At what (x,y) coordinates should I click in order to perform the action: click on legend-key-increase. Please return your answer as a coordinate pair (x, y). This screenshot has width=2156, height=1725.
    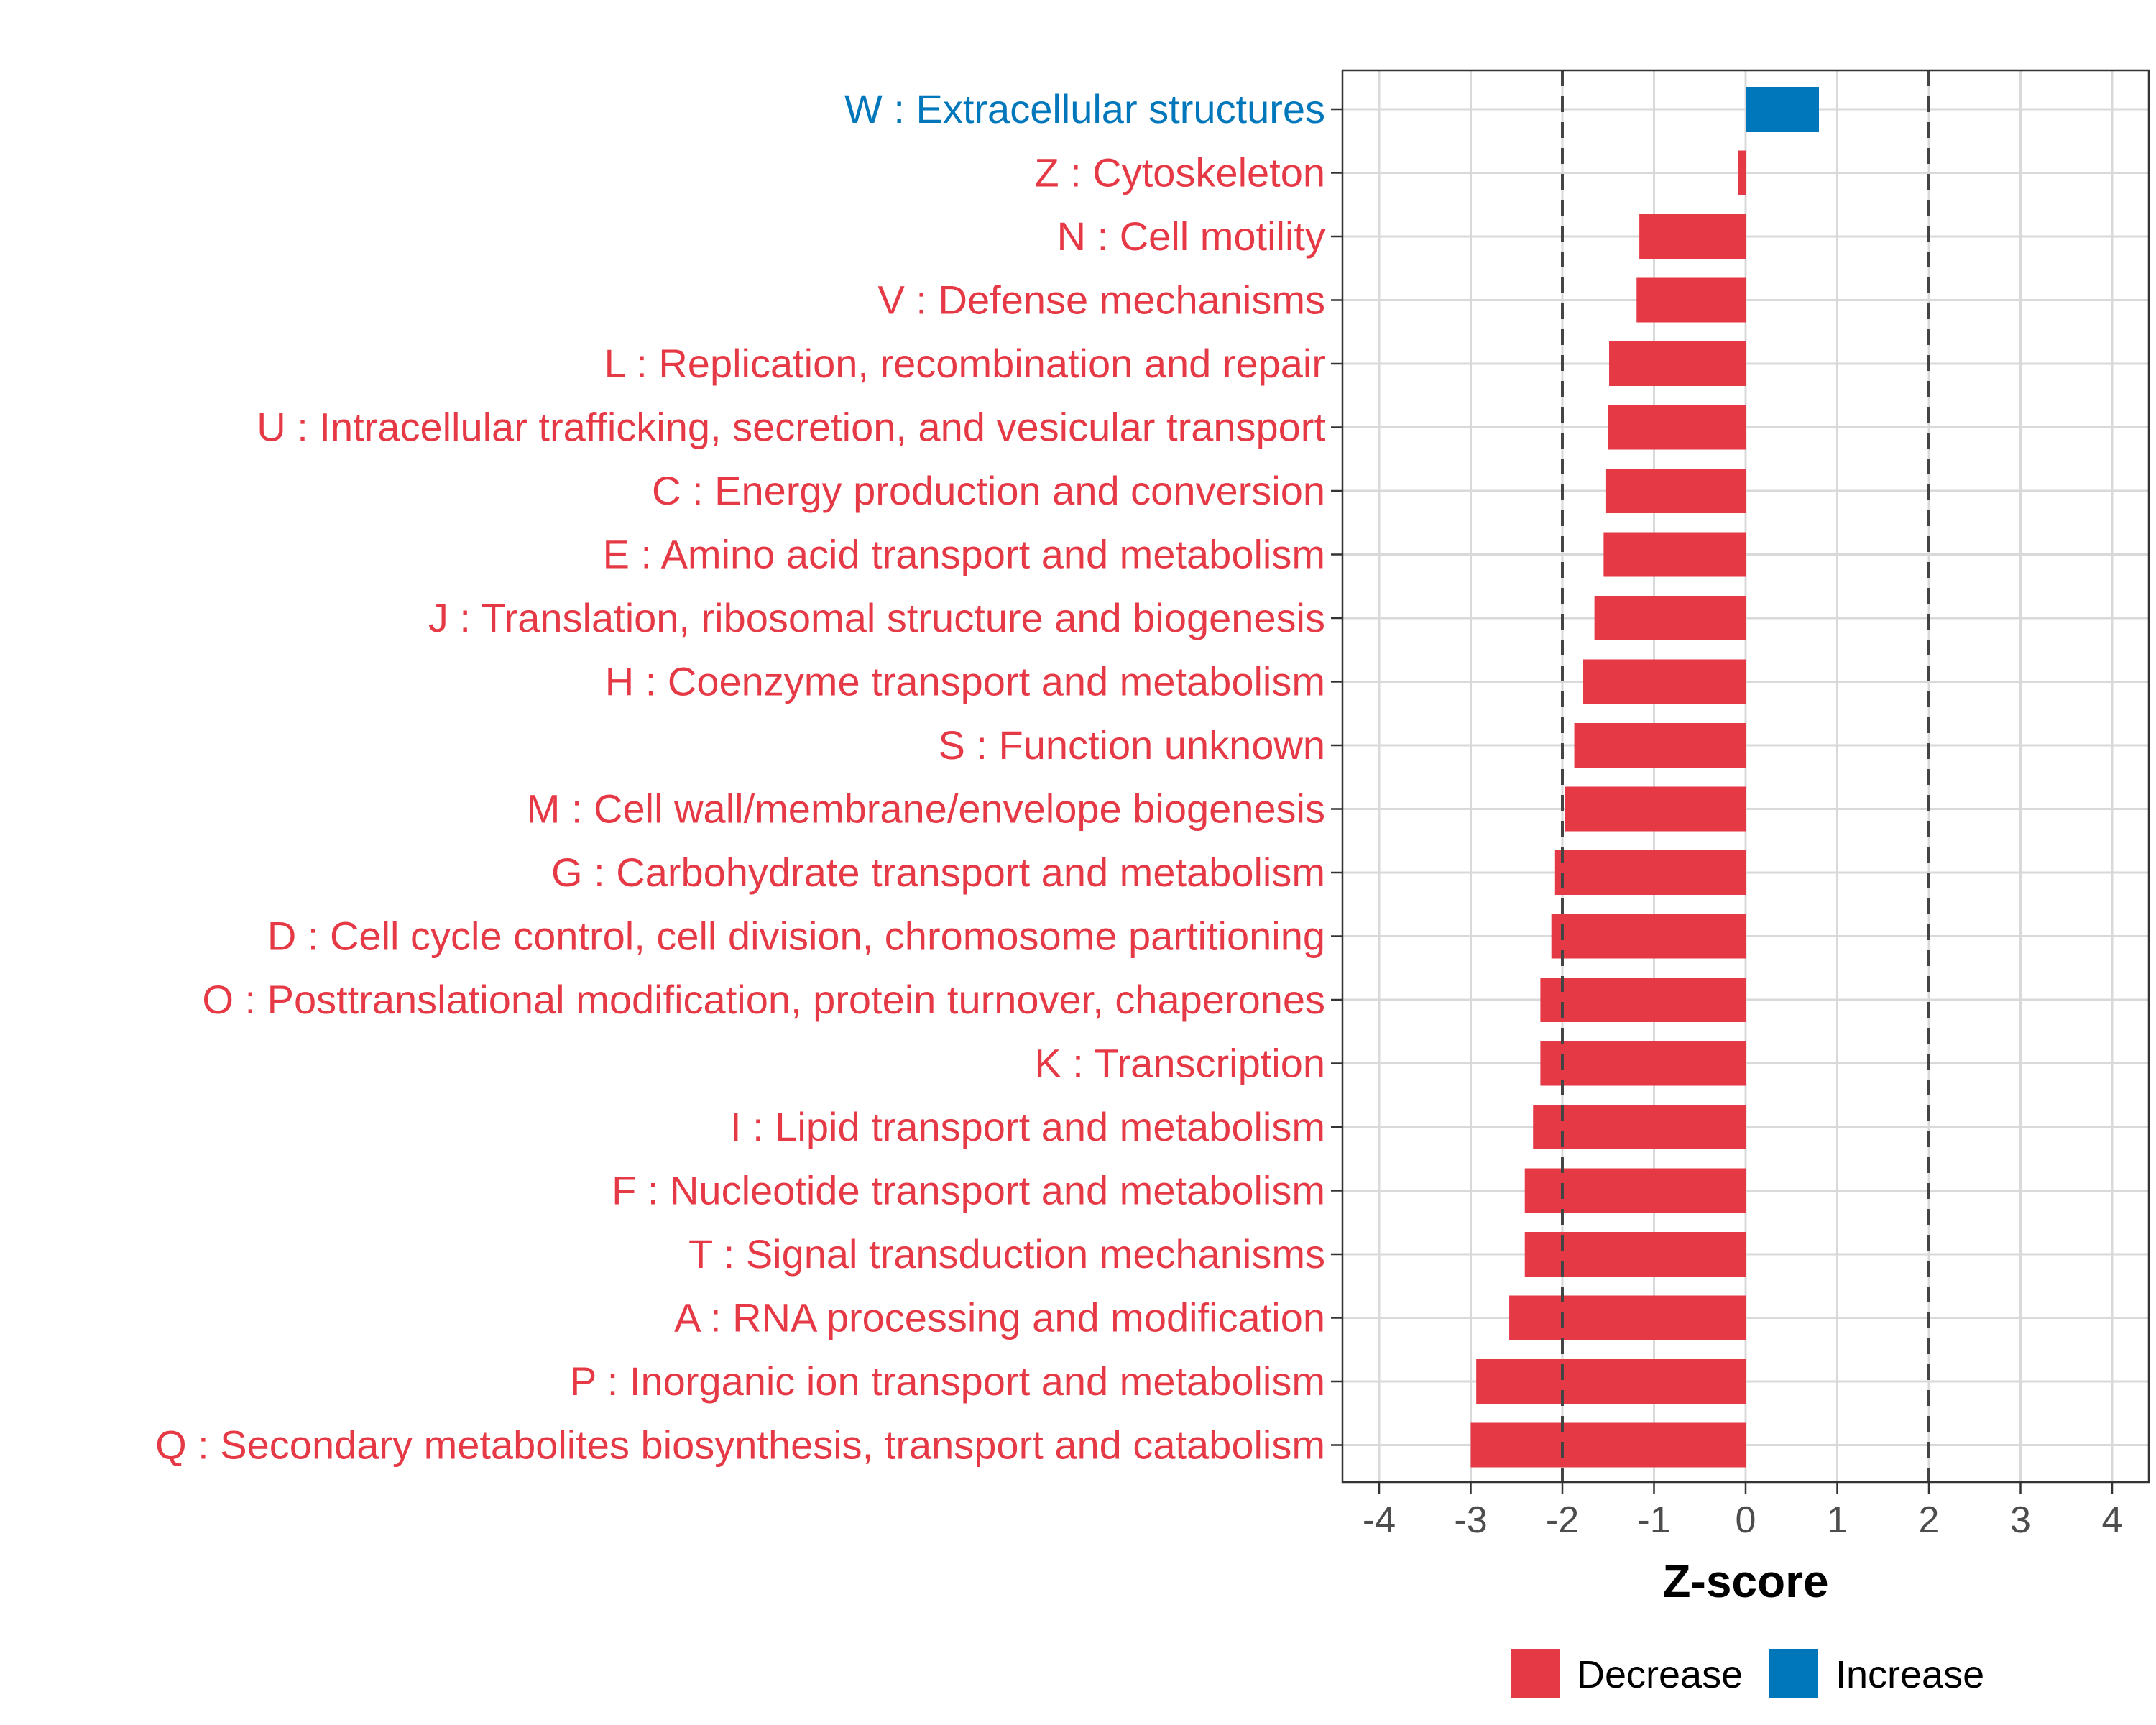
    Looking at the image, I should click on (1793, 1673).